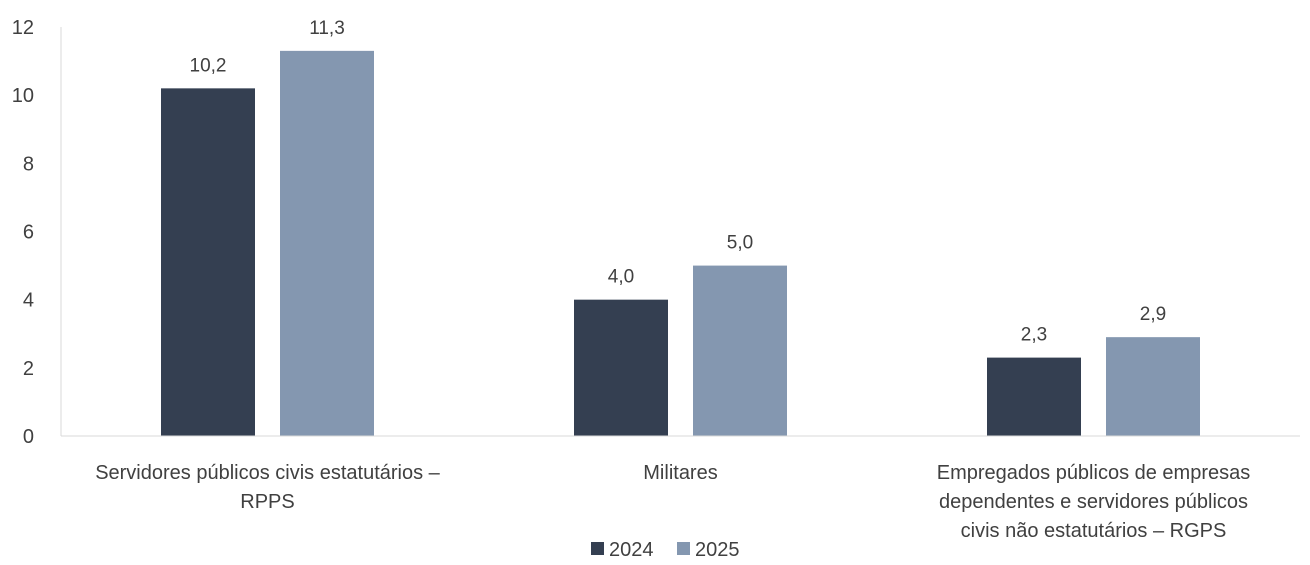 The image size is (1310, 565). Describe the element at coordinates (28, 301) in the screenshot. I see `y-tick-label: 4` at that location.